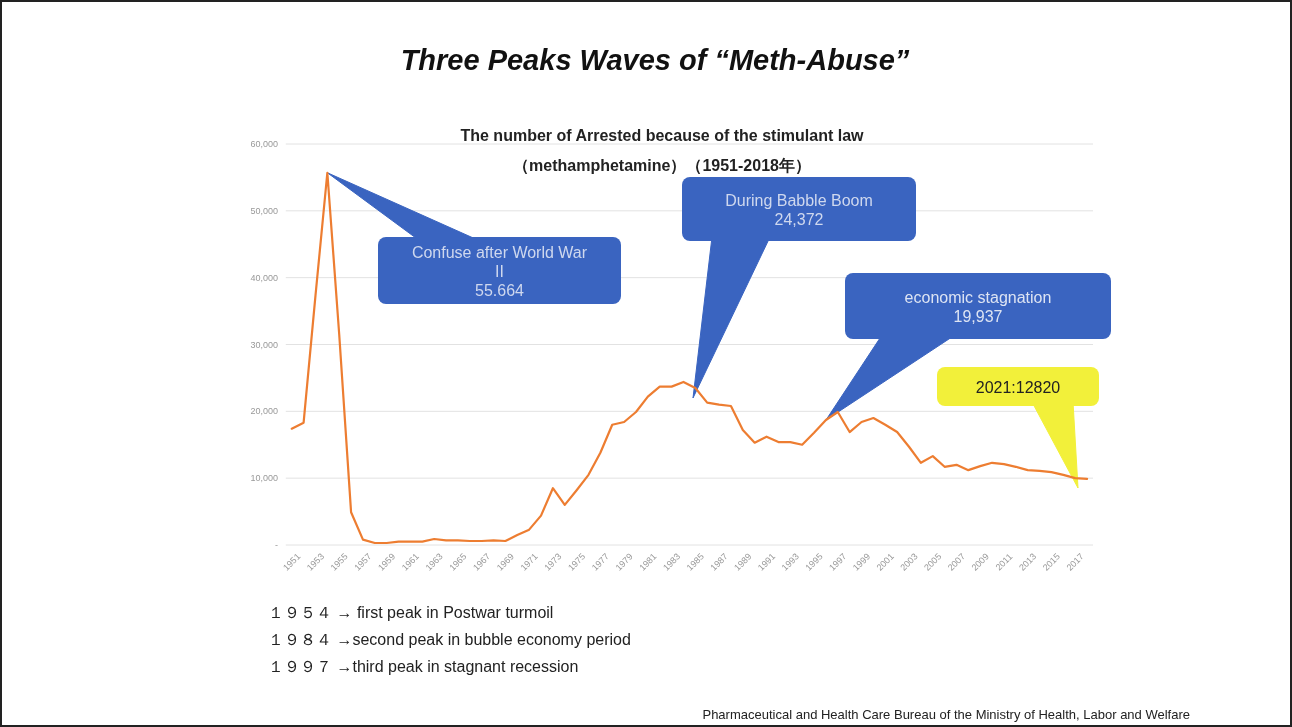 The image size is (1292, 727). Describe the element at coordinates (946, 714) in the screenshot. I see `text: Pharmaceutical and Health Care Bureau of the Ministry of Health, Labor and Welfare` at that location.